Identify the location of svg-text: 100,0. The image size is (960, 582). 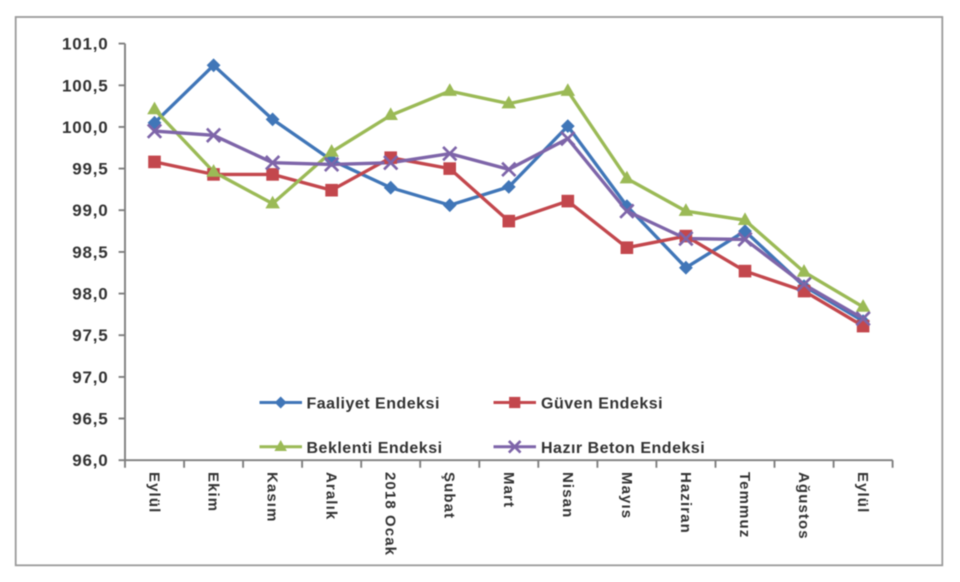
(85, 127).